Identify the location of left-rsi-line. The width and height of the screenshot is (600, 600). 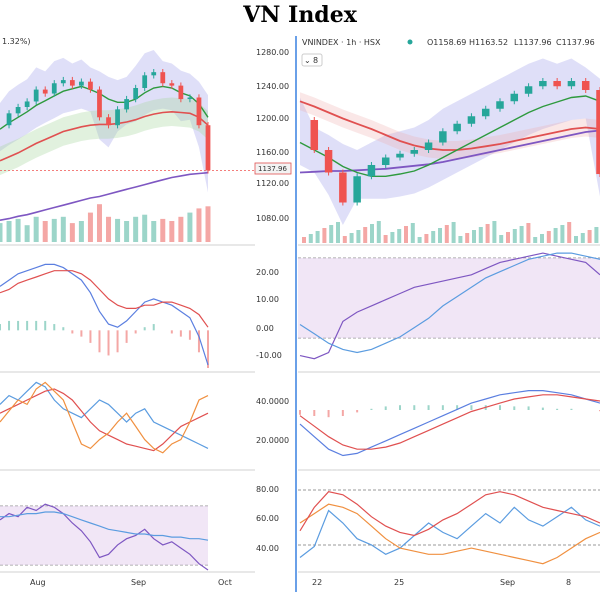
(104, 537).